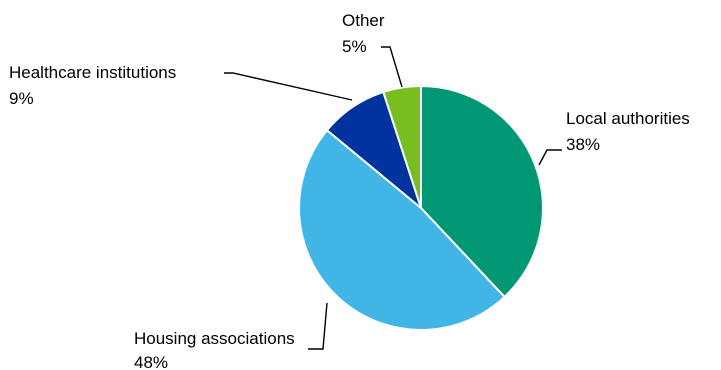 The height and width of the screenshot is (370, 721). Describe the element at coordinates (318, 326) in the screenshot. I see `leader-line-housing-associations` at that location.